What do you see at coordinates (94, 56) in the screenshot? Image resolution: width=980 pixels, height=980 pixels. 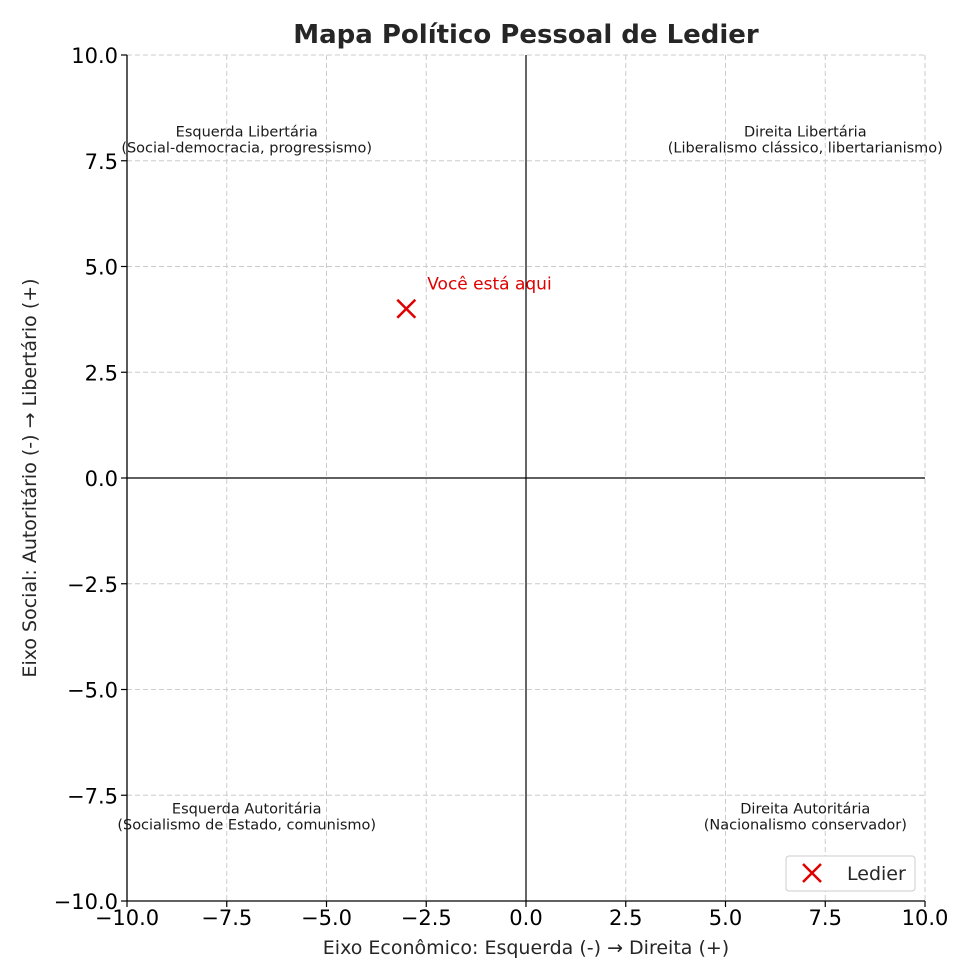 I see `y-tick-label-8: 10.0` at bounding box center [94, 56].